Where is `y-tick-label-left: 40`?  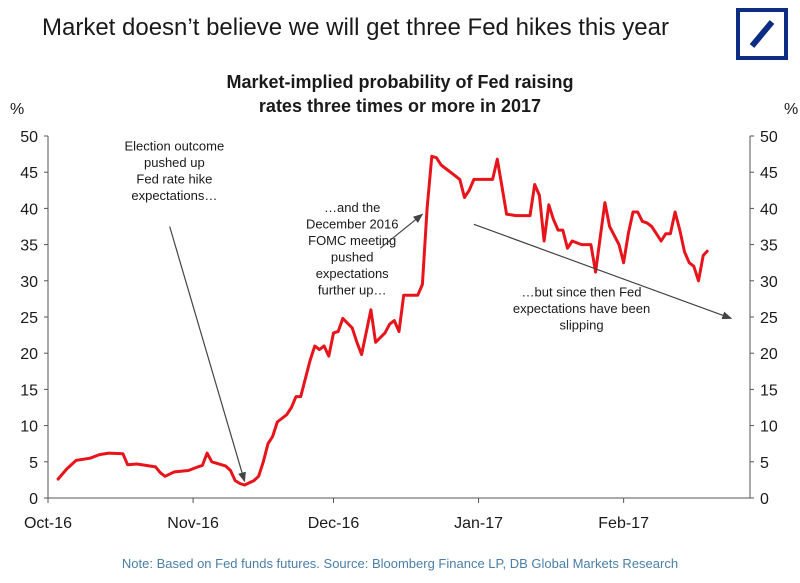
y-tick-label-left: 40 is located at coordinates (29, 209).